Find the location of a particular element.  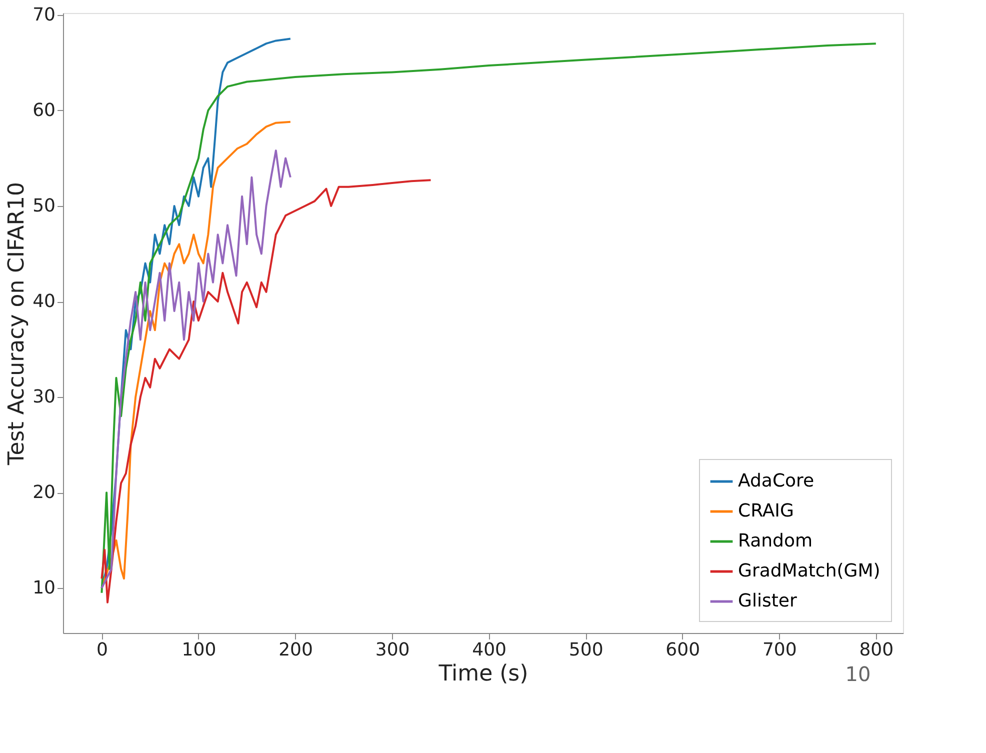

x-tick-label: 400 is located at coordinates (489, 650).